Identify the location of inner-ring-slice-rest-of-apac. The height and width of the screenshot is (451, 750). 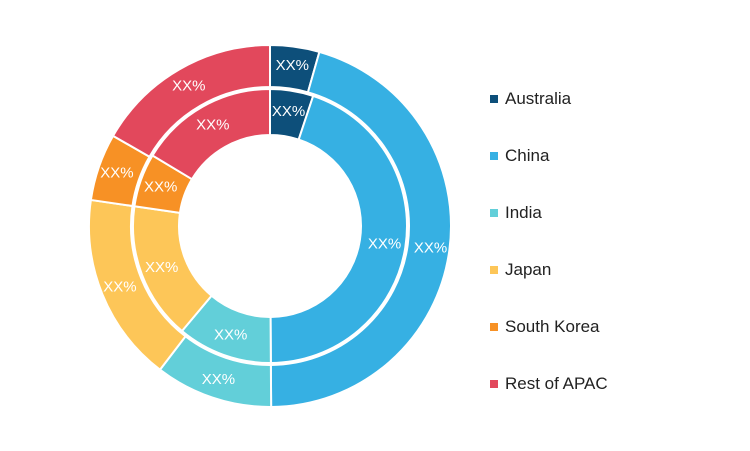
(211, 134).